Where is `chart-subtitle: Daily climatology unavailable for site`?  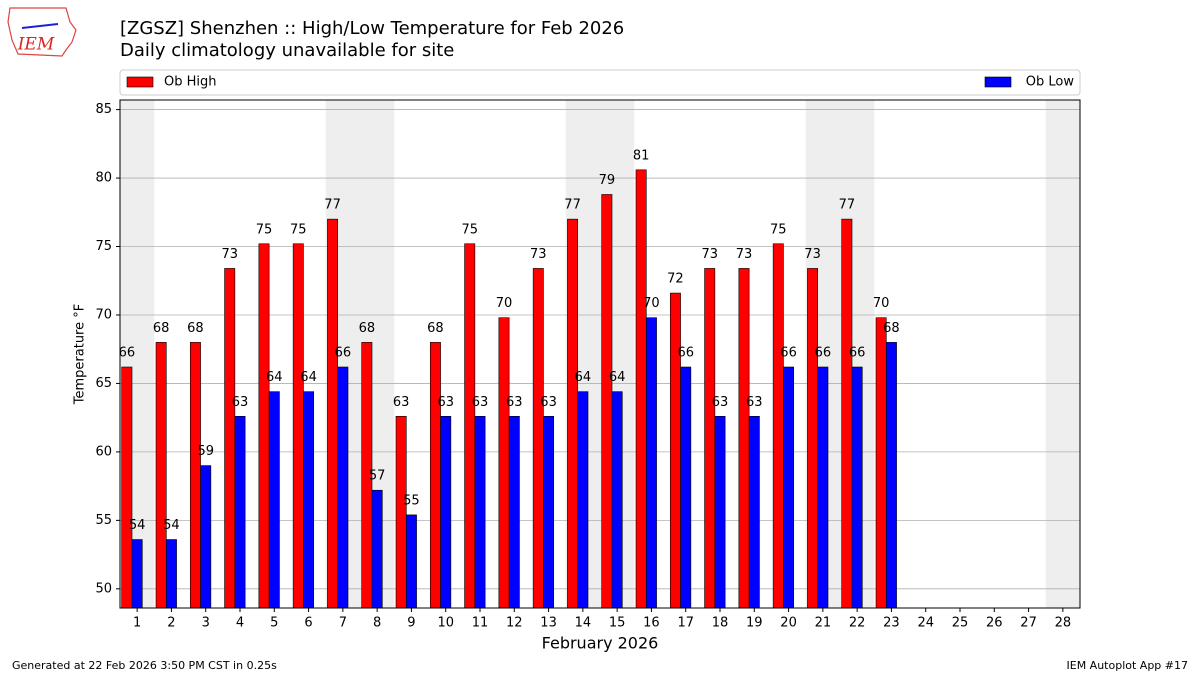 chart-subtitle: Daily climatology unavailable for site is located at coordinates (287, 50).